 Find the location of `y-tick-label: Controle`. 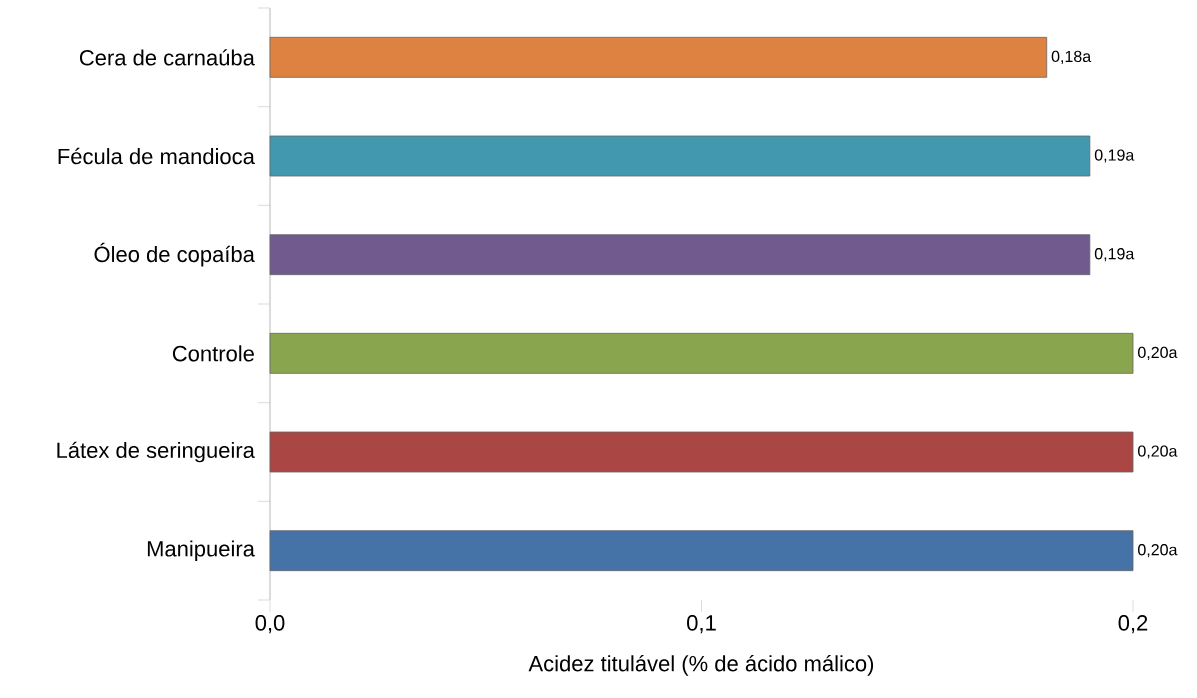

y-tick-label: Controle is located at coordinates (213, 353).